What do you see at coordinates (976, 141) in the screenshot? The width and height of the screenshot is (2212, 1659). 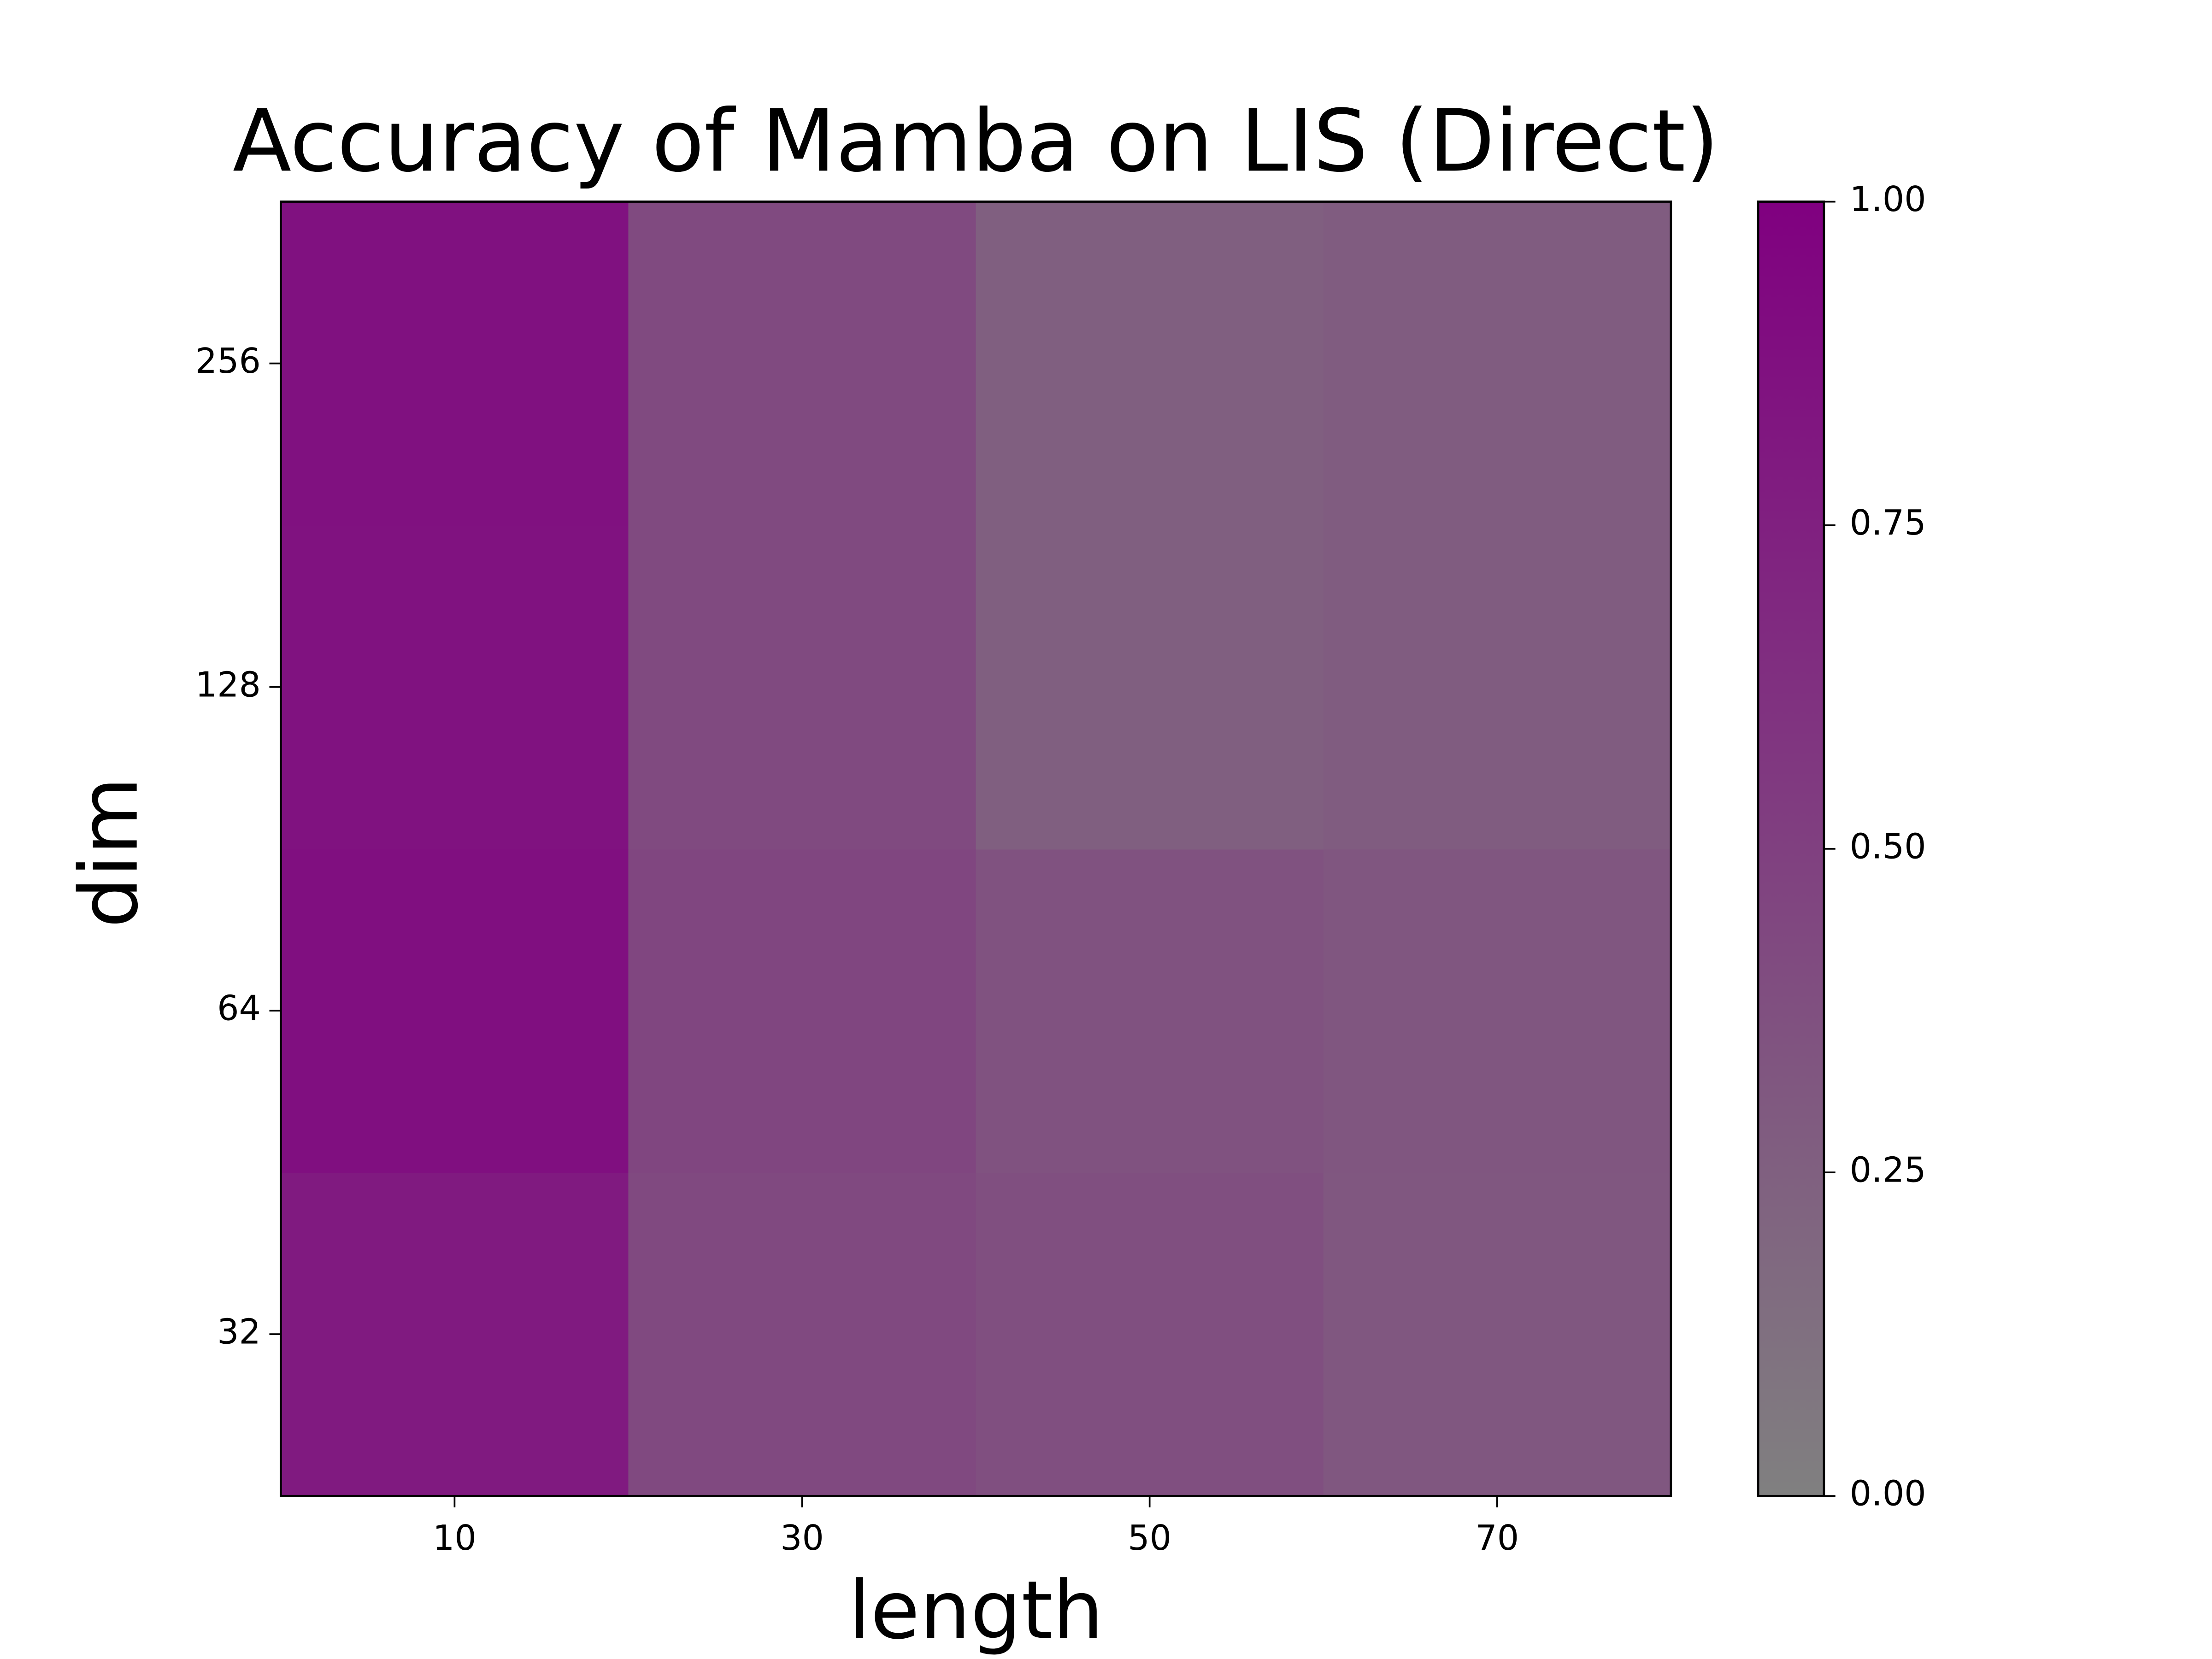 I see `chart-title: Accuracy of Mamba on LIS (Direct)` at bounding box center [976, 141].